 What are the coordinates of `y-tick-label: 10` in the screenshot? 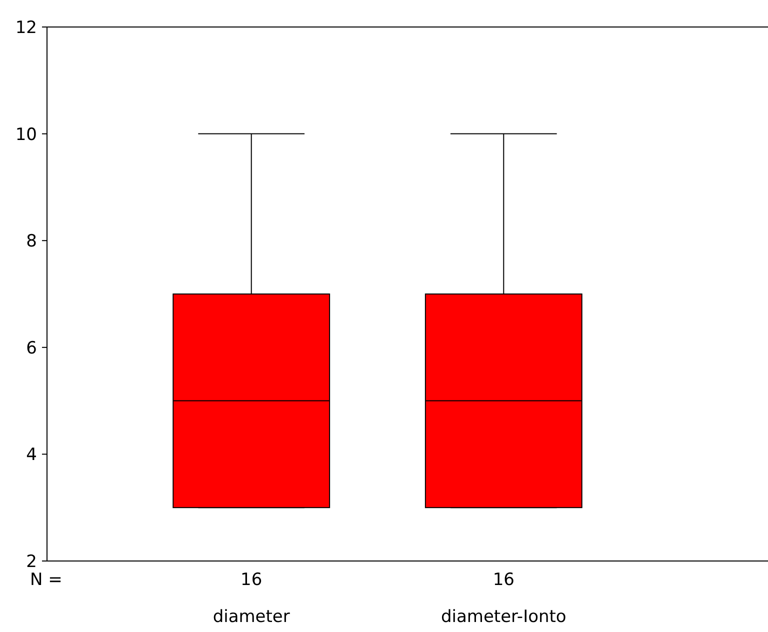 It's located at (26, 134).